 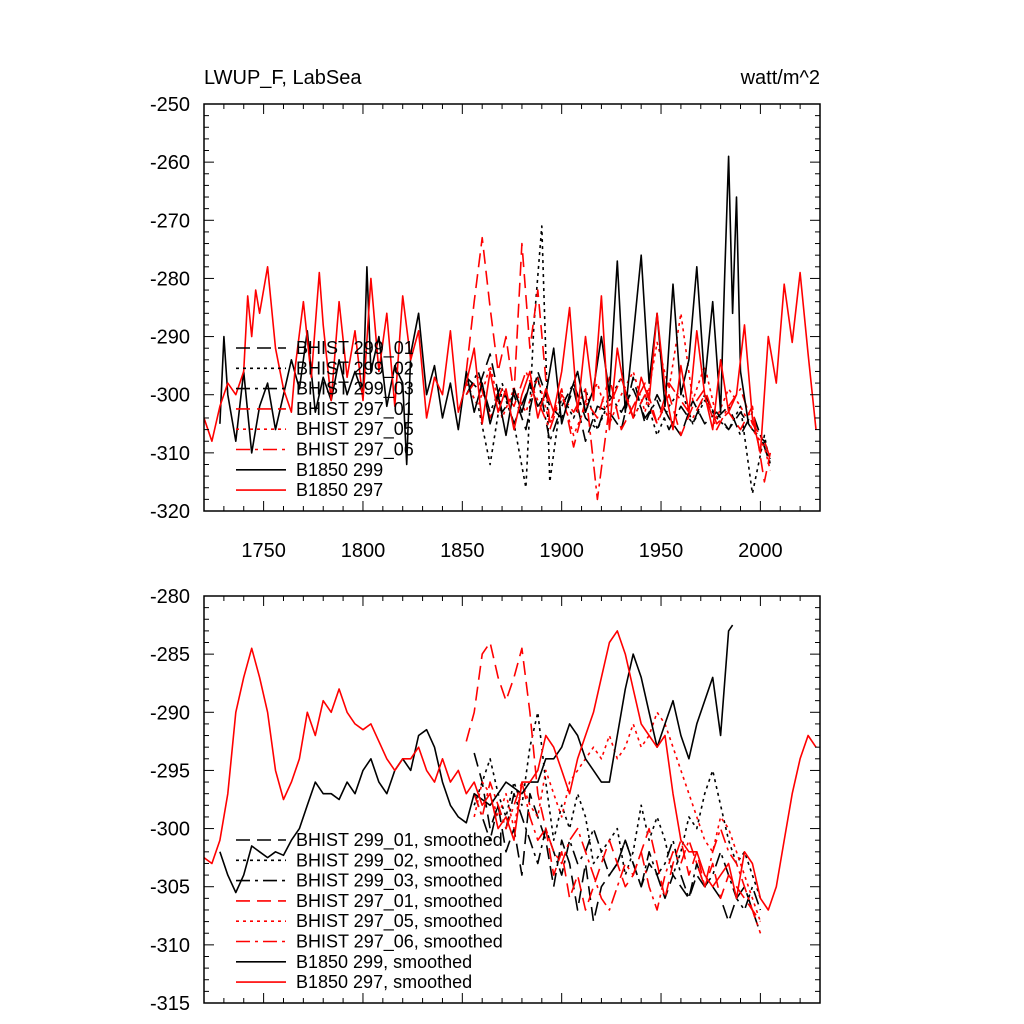 What do you see at coordinates (561, 551) in the screenshot?
I see `x-tick-label: 1900` at bounding box center [561, 551].